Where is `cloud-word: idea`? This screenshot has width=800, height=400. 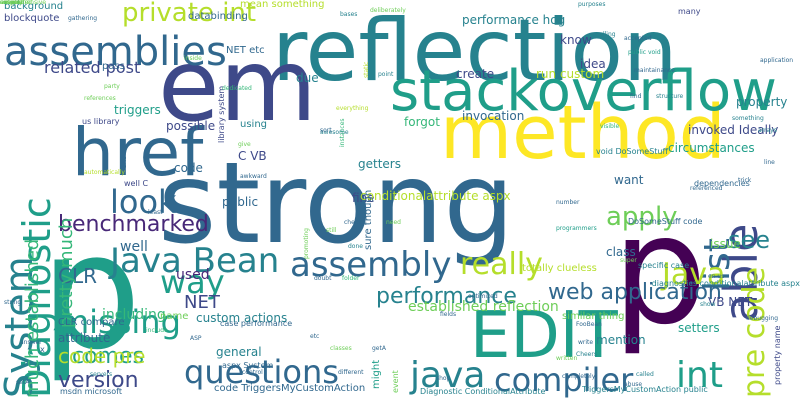
cloud-word: idea is located at coordinates (593, 64).